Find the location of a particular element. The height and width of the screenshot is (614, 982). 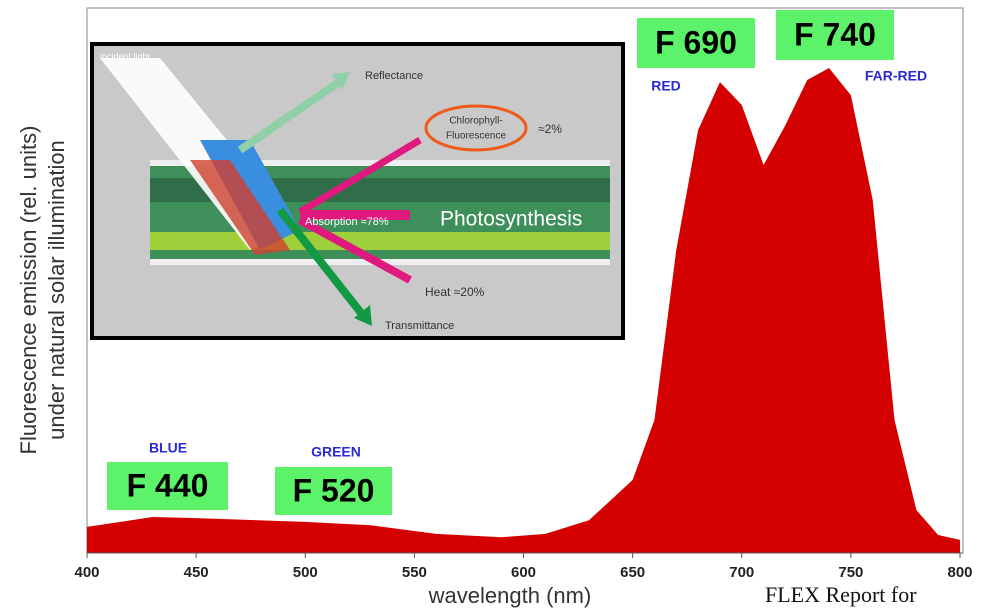

peak-label: F 690 is located at coordinates (696, 42).